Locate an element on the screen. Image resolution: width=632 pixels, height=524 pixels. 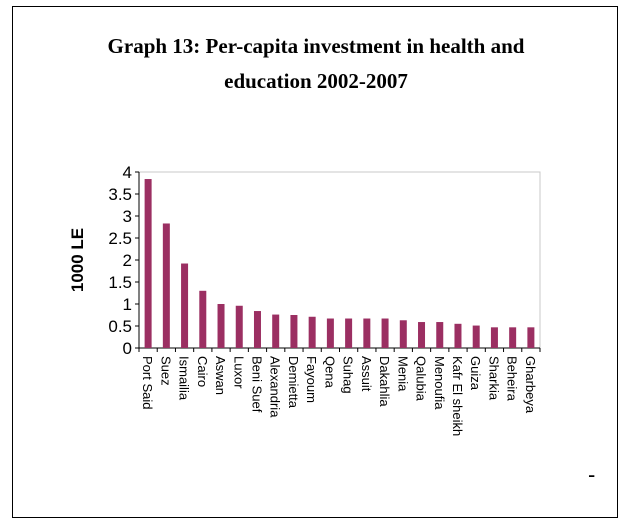
x-tick-label: Beni Suef is located at coordinates (256, 384).